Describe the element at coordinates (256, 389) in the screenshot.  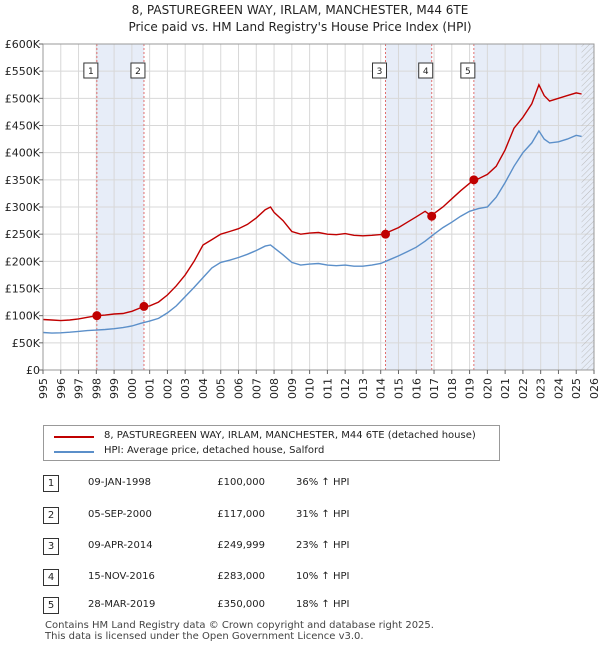
I see `x-tick-label: 2007` at that location.